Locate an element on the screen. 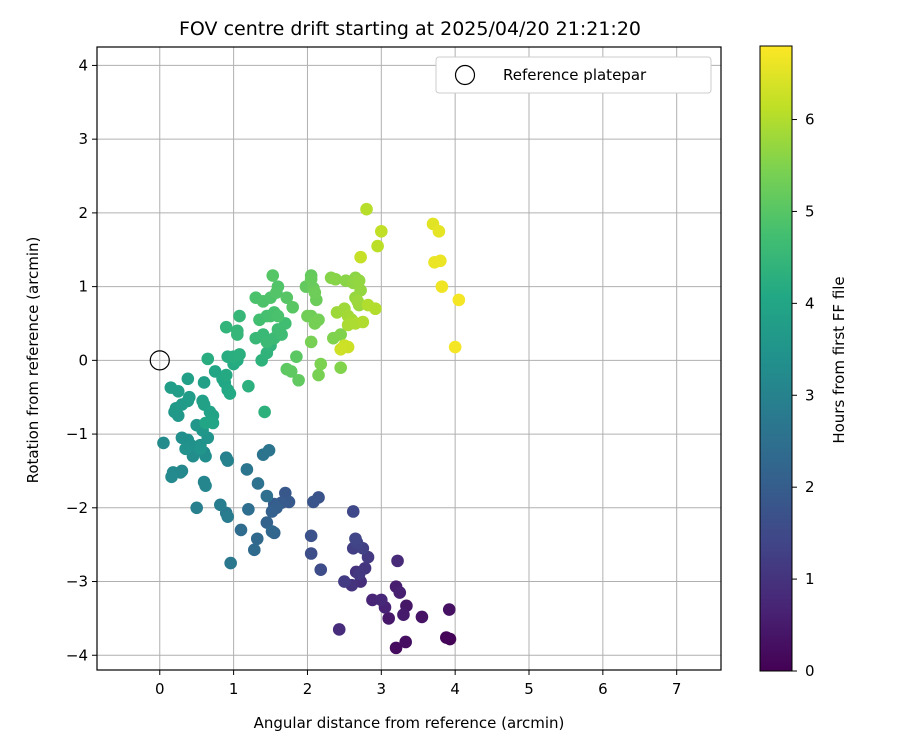 Image resolution: width=900 pixels, height=750 pixels. colorbar-ticks: 0 1 2 3 4 5 6 is located at coordinates (803, 395).